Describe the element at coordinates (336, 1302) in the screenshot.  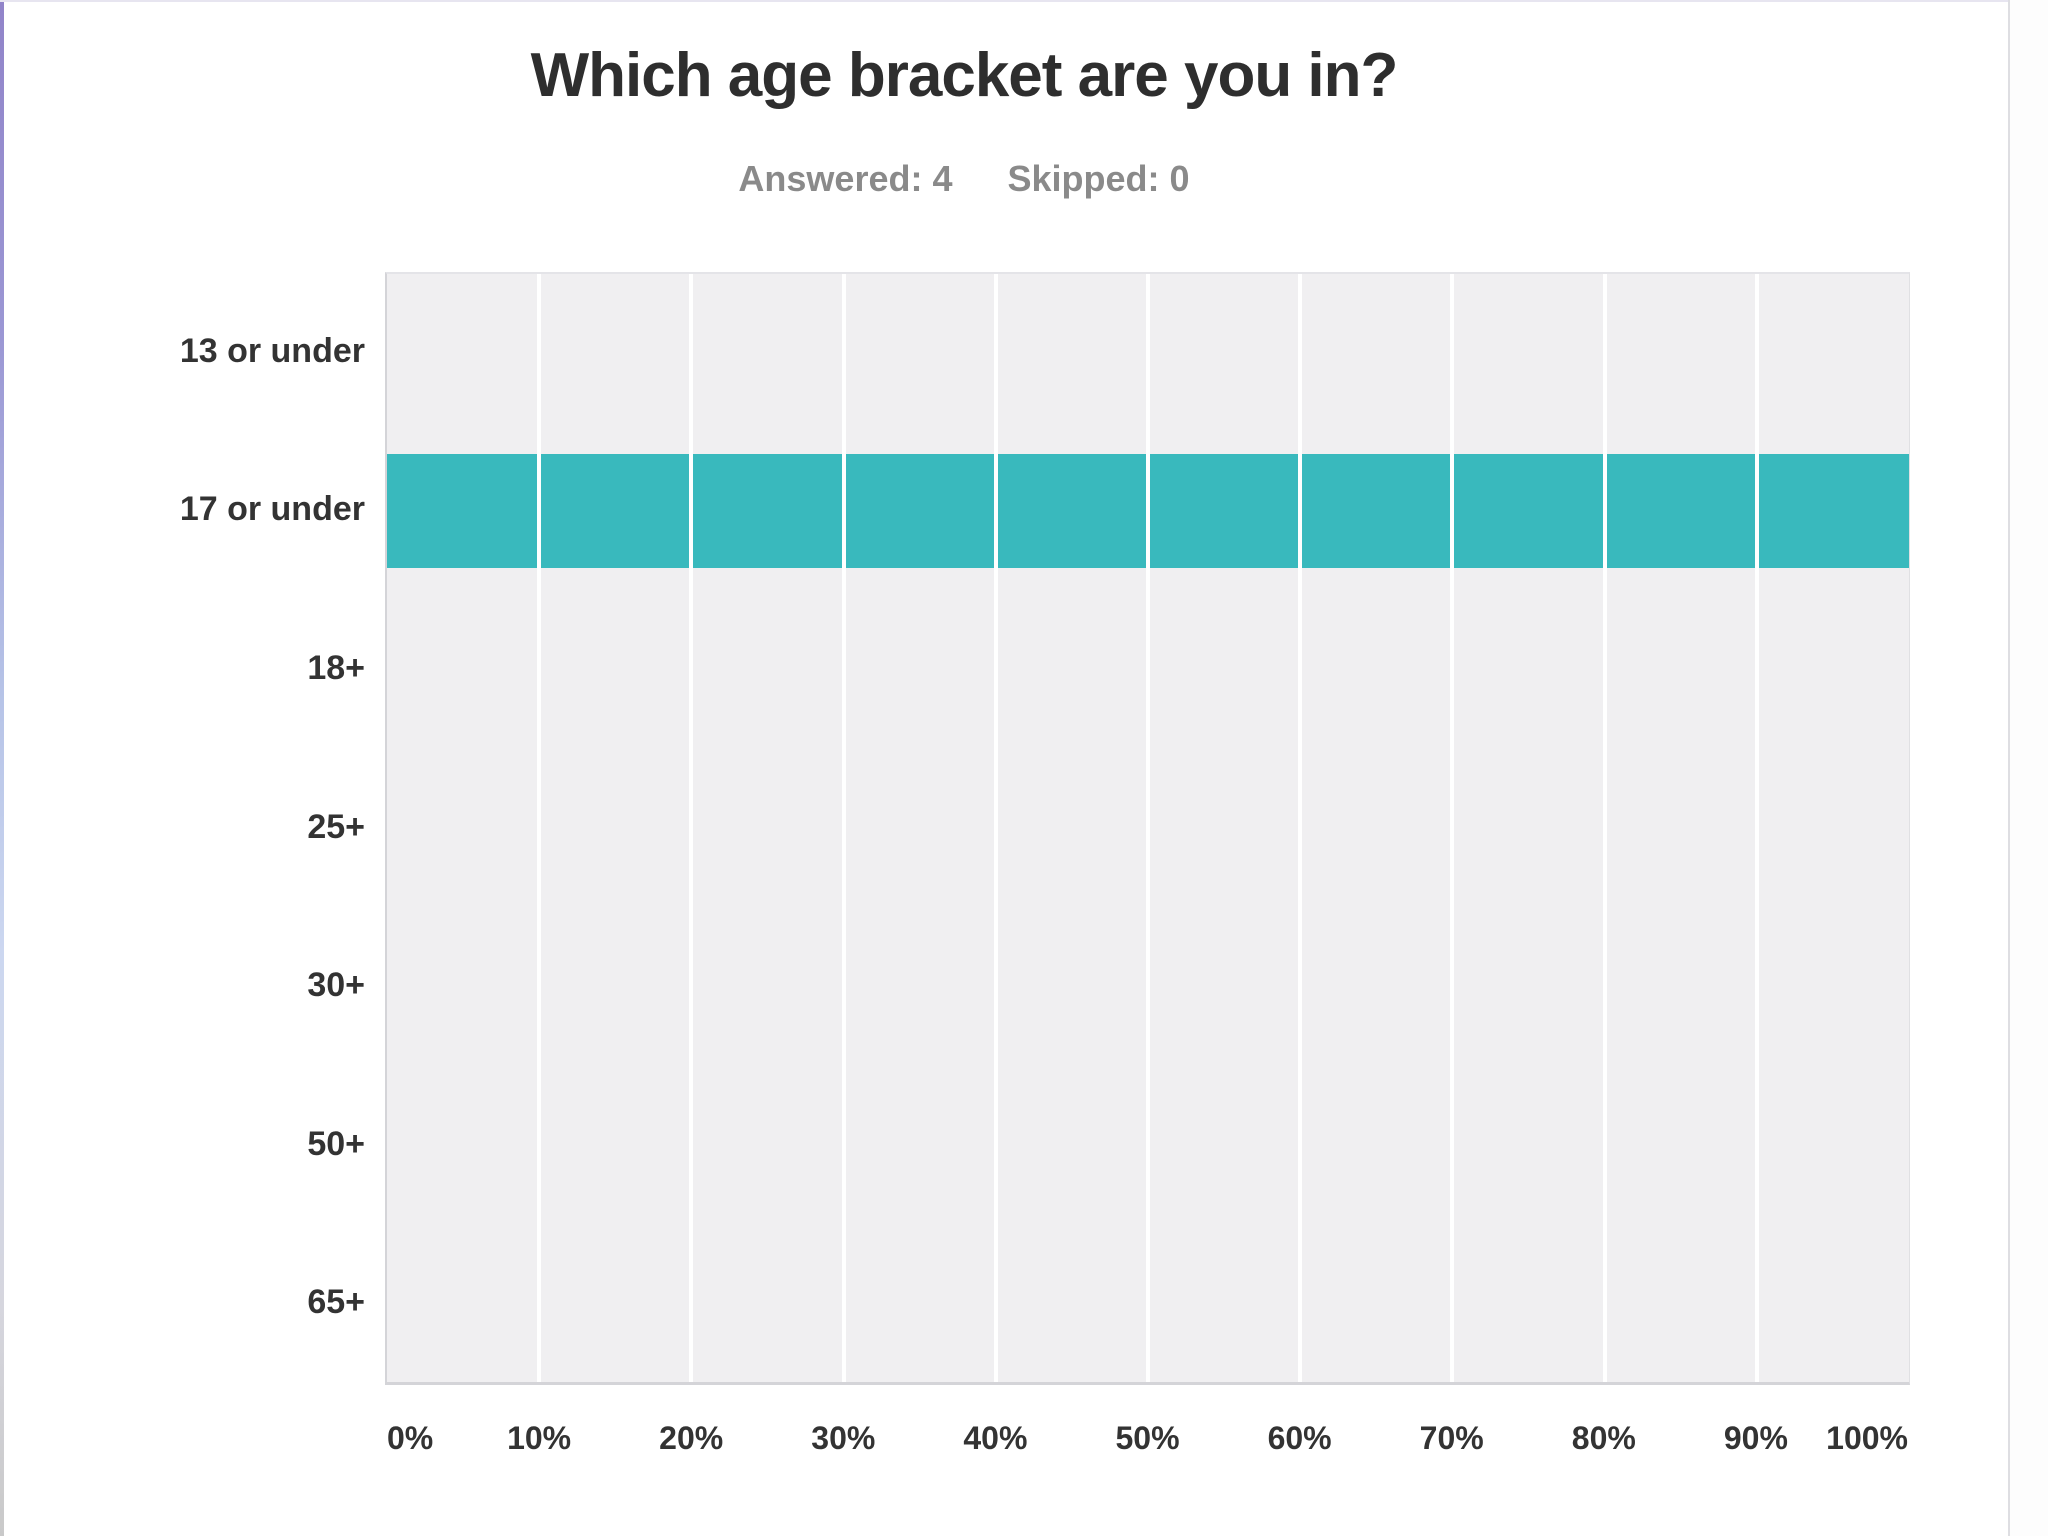
I see `category-label: 65+` at that location.